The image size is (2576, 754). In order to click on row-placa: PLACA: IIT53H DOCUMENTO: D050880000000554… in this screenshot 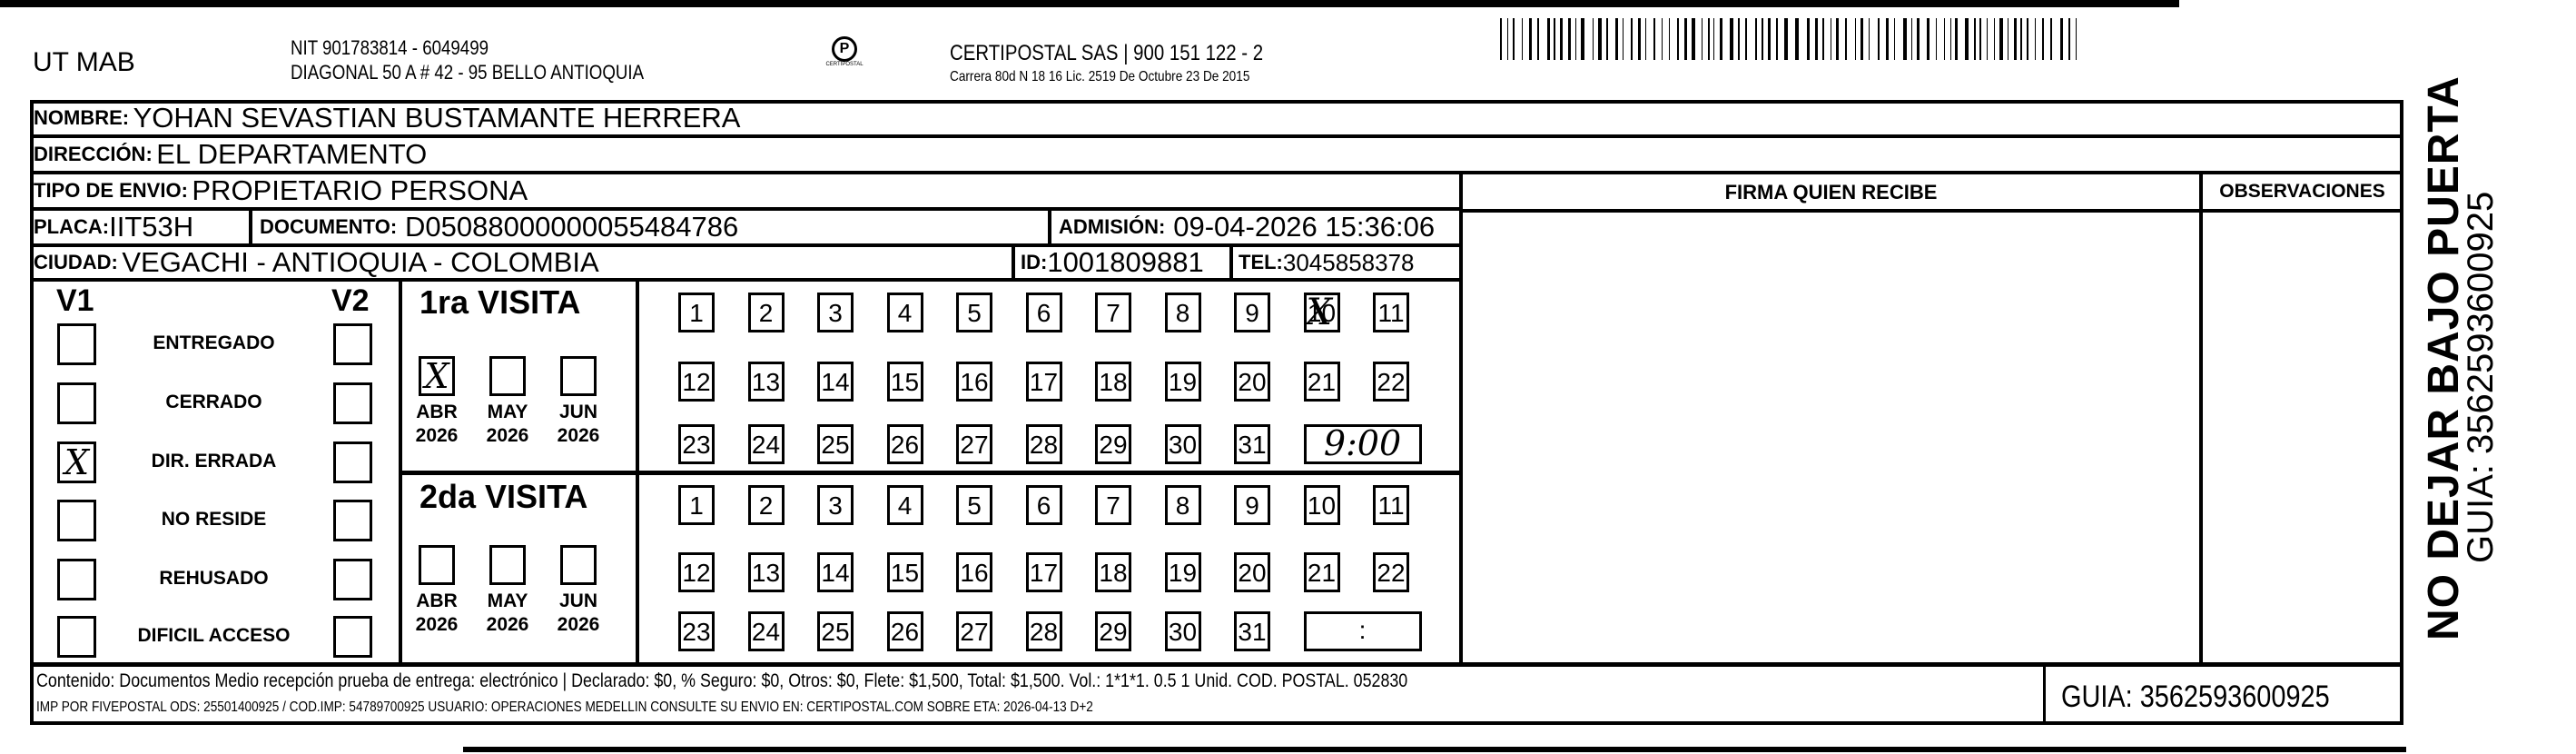, I will do `click(745, 229)`.